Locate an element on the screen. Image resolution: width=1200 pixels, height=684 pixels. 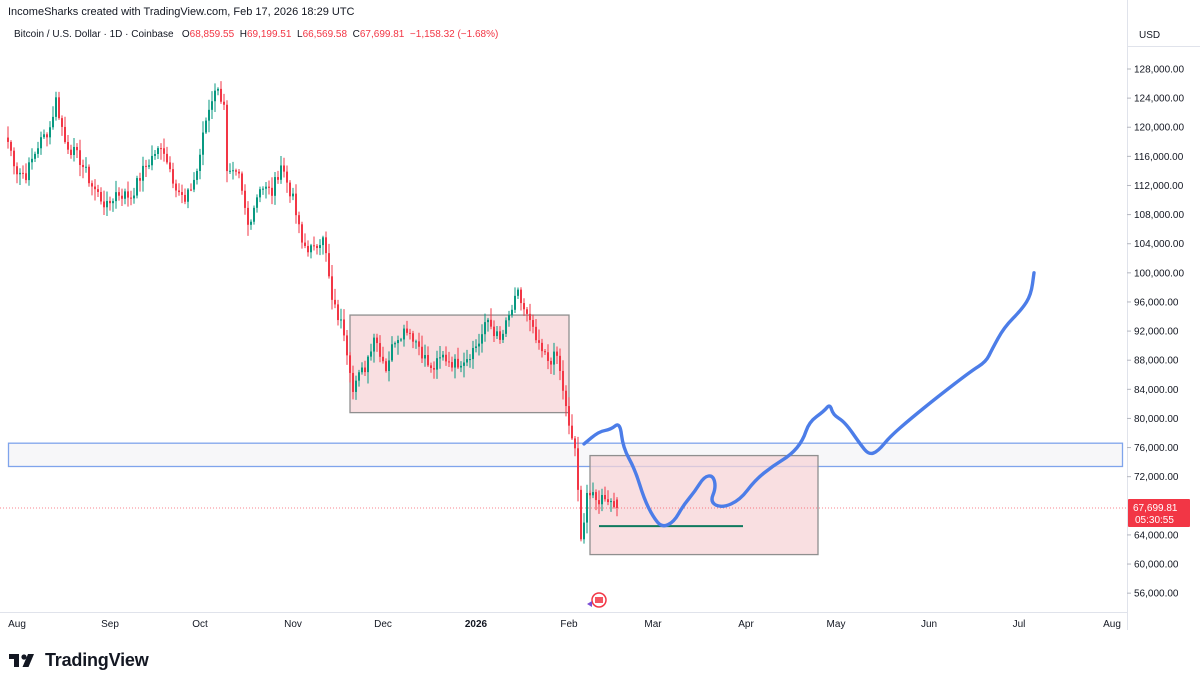
time-tick-label: Jul is located at coordinates (1019, 624).